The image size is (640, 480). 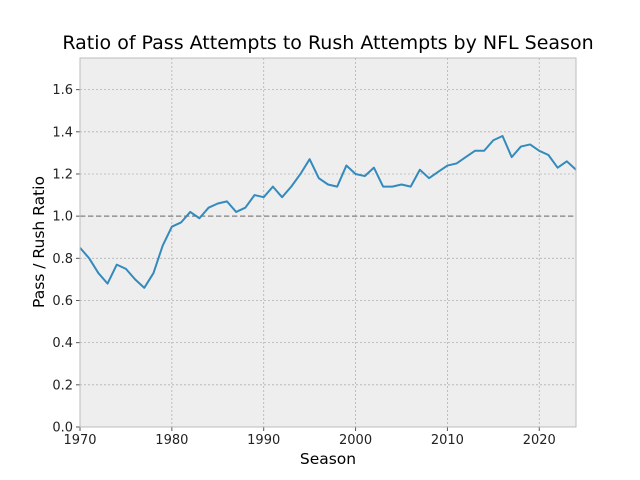 What do you see at coordinates (39, 242) in the screenshot?
I see `y-axis-label: Pass / Rush Ratio` at bounding box center [39, 242].